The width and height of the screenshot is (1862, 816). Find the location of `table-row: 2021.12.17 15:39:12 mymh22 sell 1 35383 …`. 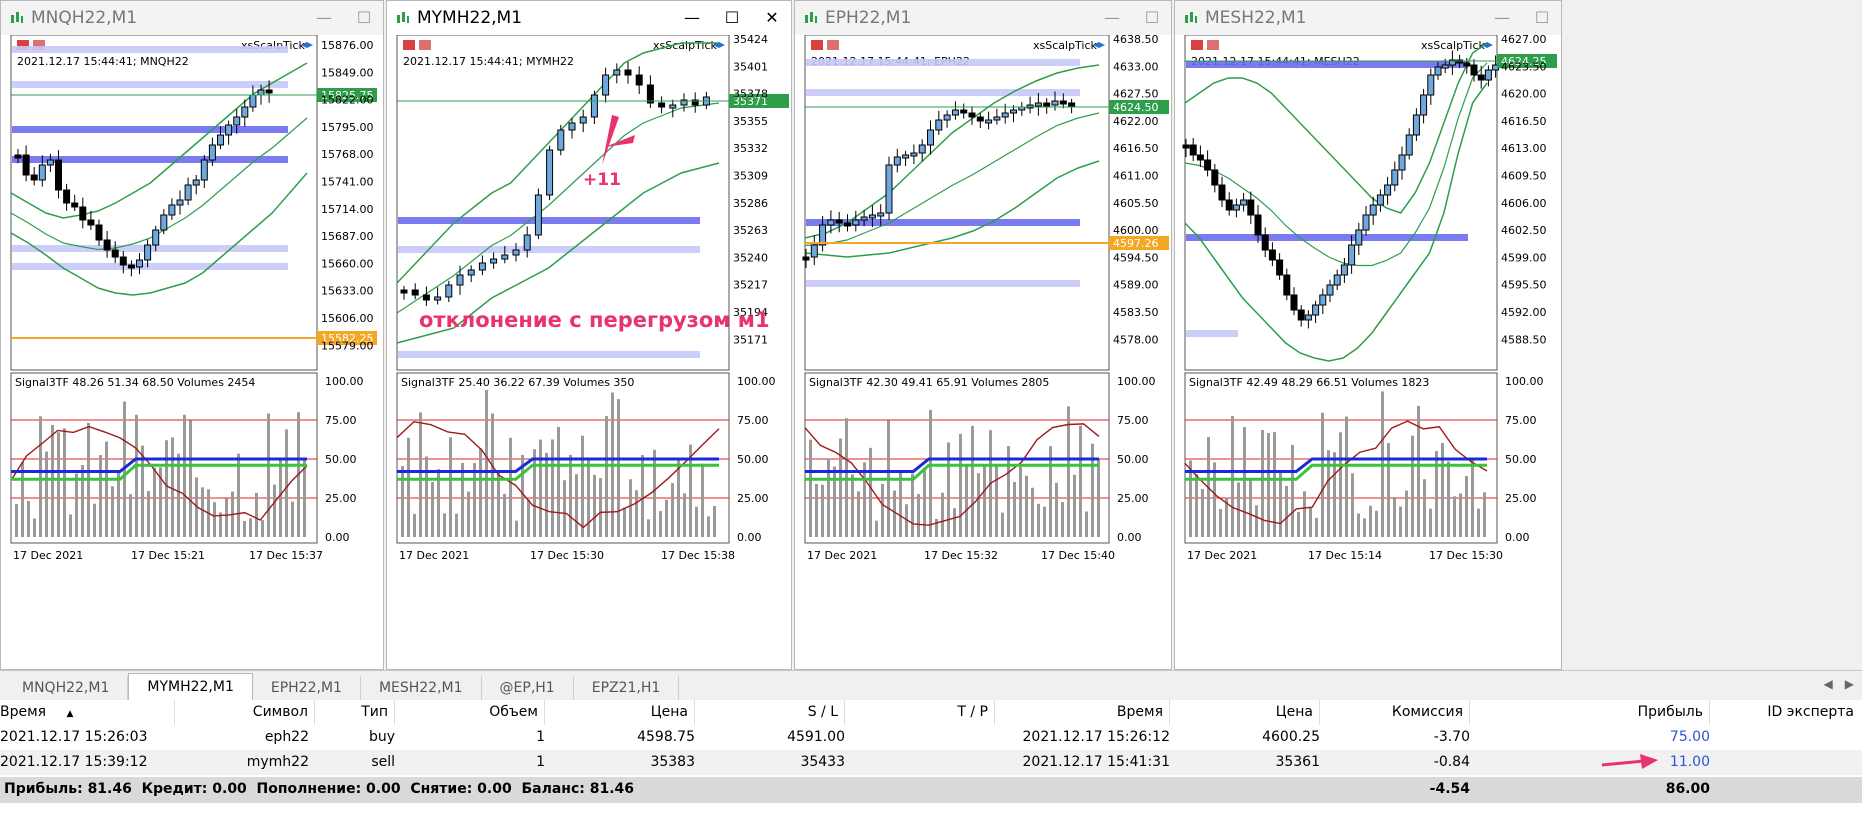

table-row: 2021.12.17 15:39:12 mymh22 sell 1 35383 … is located at coordinates (931, 762).